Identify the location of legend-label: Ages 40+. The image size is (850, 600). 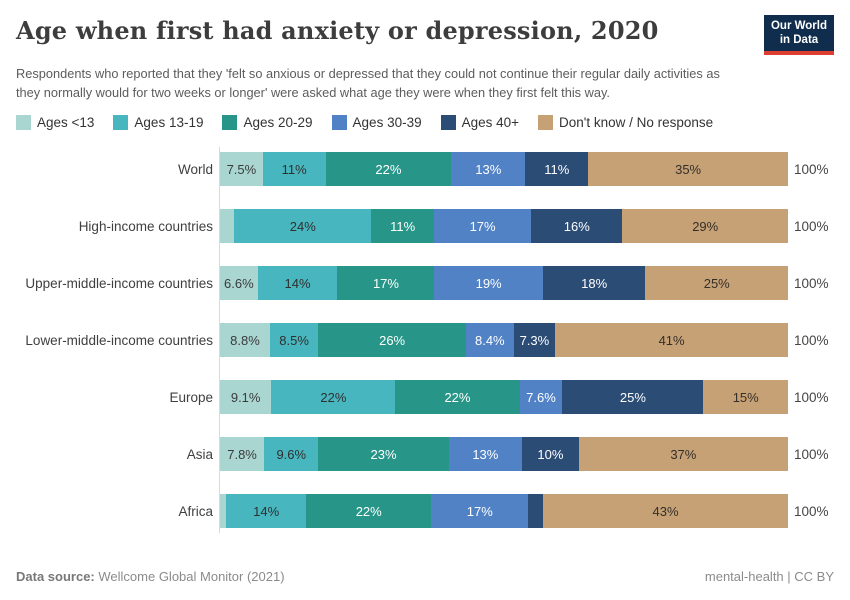
(490, 123).